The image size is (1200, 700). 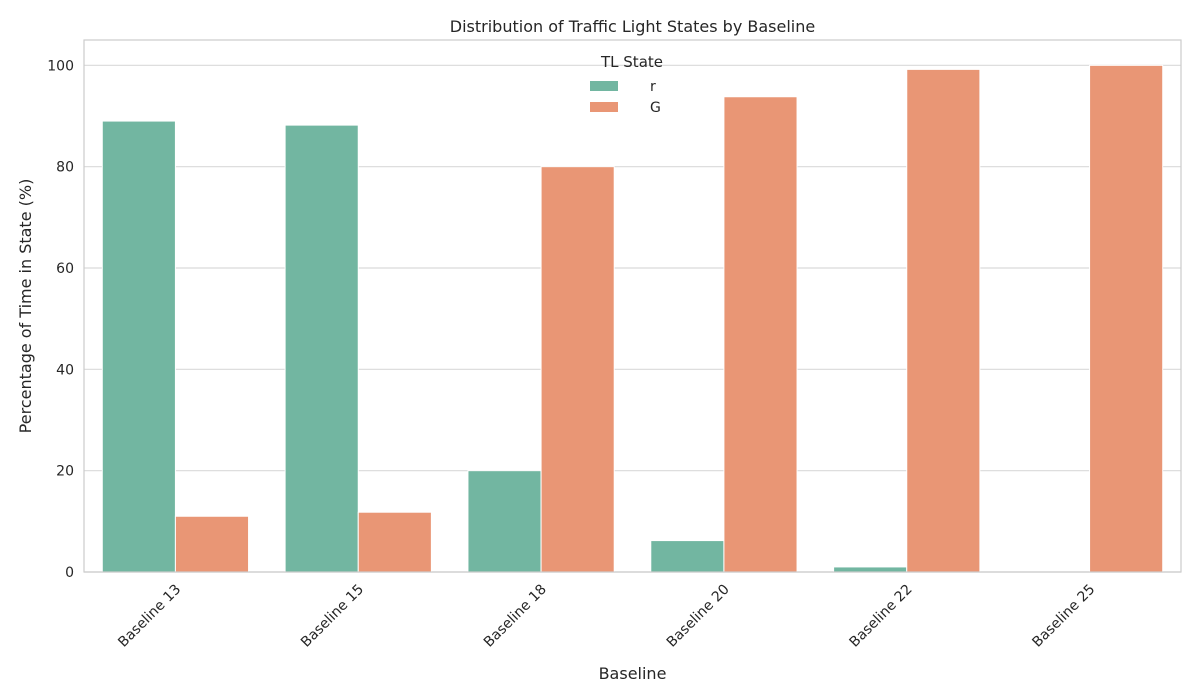 I want to click on x-tick-label: Baseline 15, so click(x=332, y=616).